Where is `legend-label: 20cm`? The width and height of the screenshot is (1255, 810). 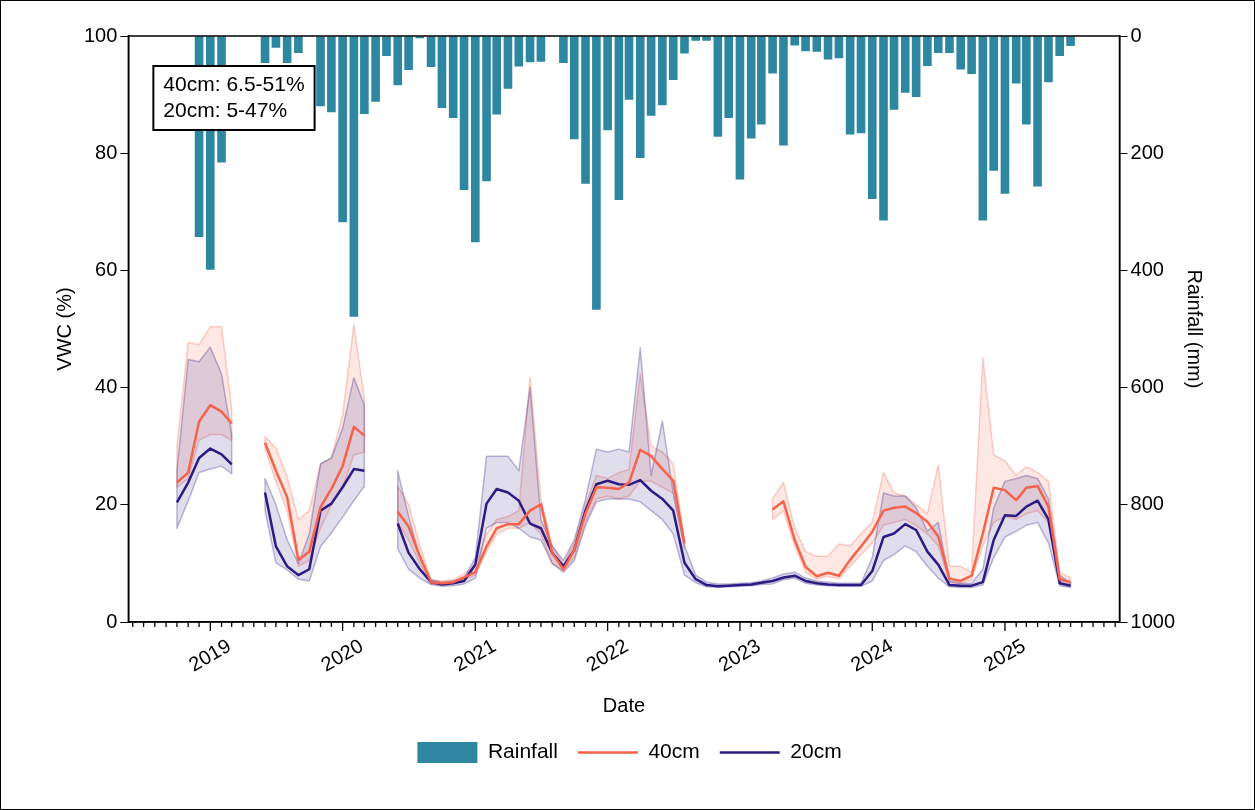 legend-label: 20cm is located at coordinates (816, 751).